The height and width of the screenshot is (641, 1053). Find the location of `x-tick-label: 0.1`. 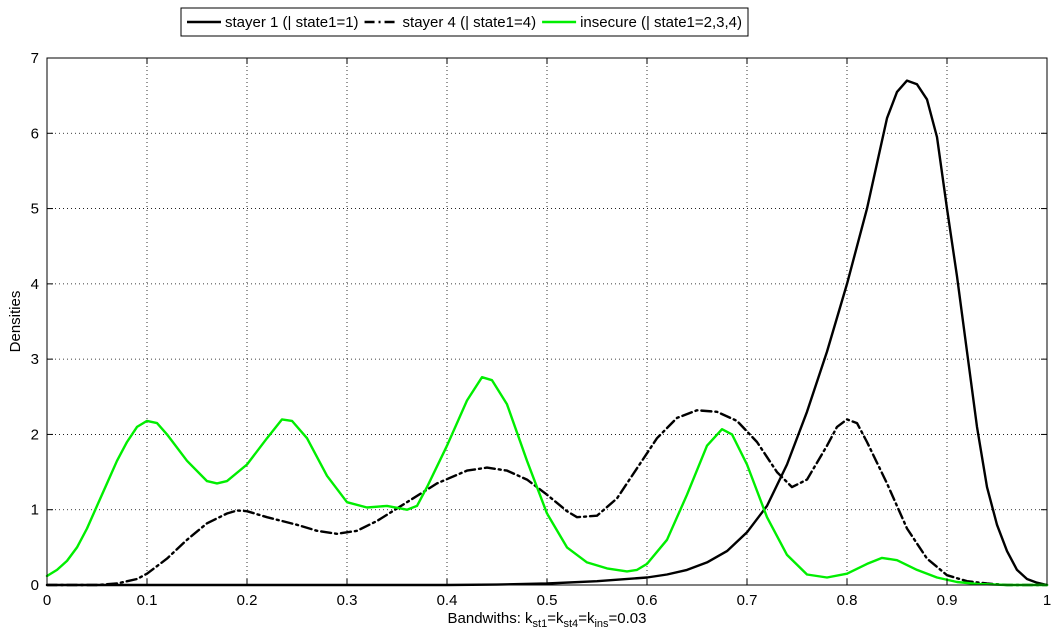

x-tick-label: 0.1 is located at coordinates (147, 600).